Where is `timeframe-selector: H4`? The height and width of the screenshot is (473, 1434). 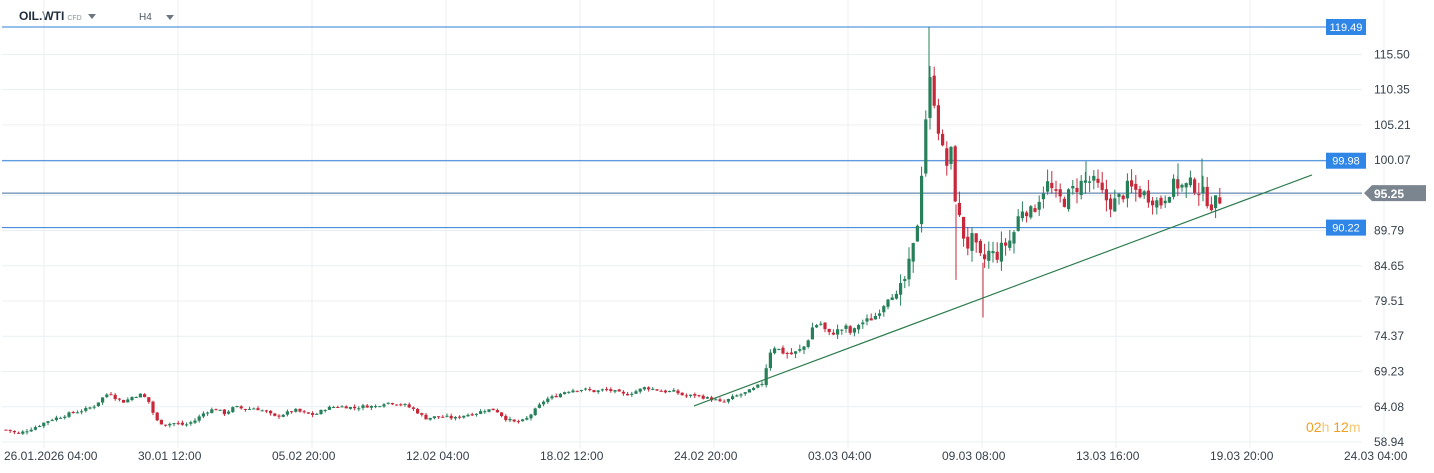
timeframe-selector: H4 is located at coordinates (156, 17).